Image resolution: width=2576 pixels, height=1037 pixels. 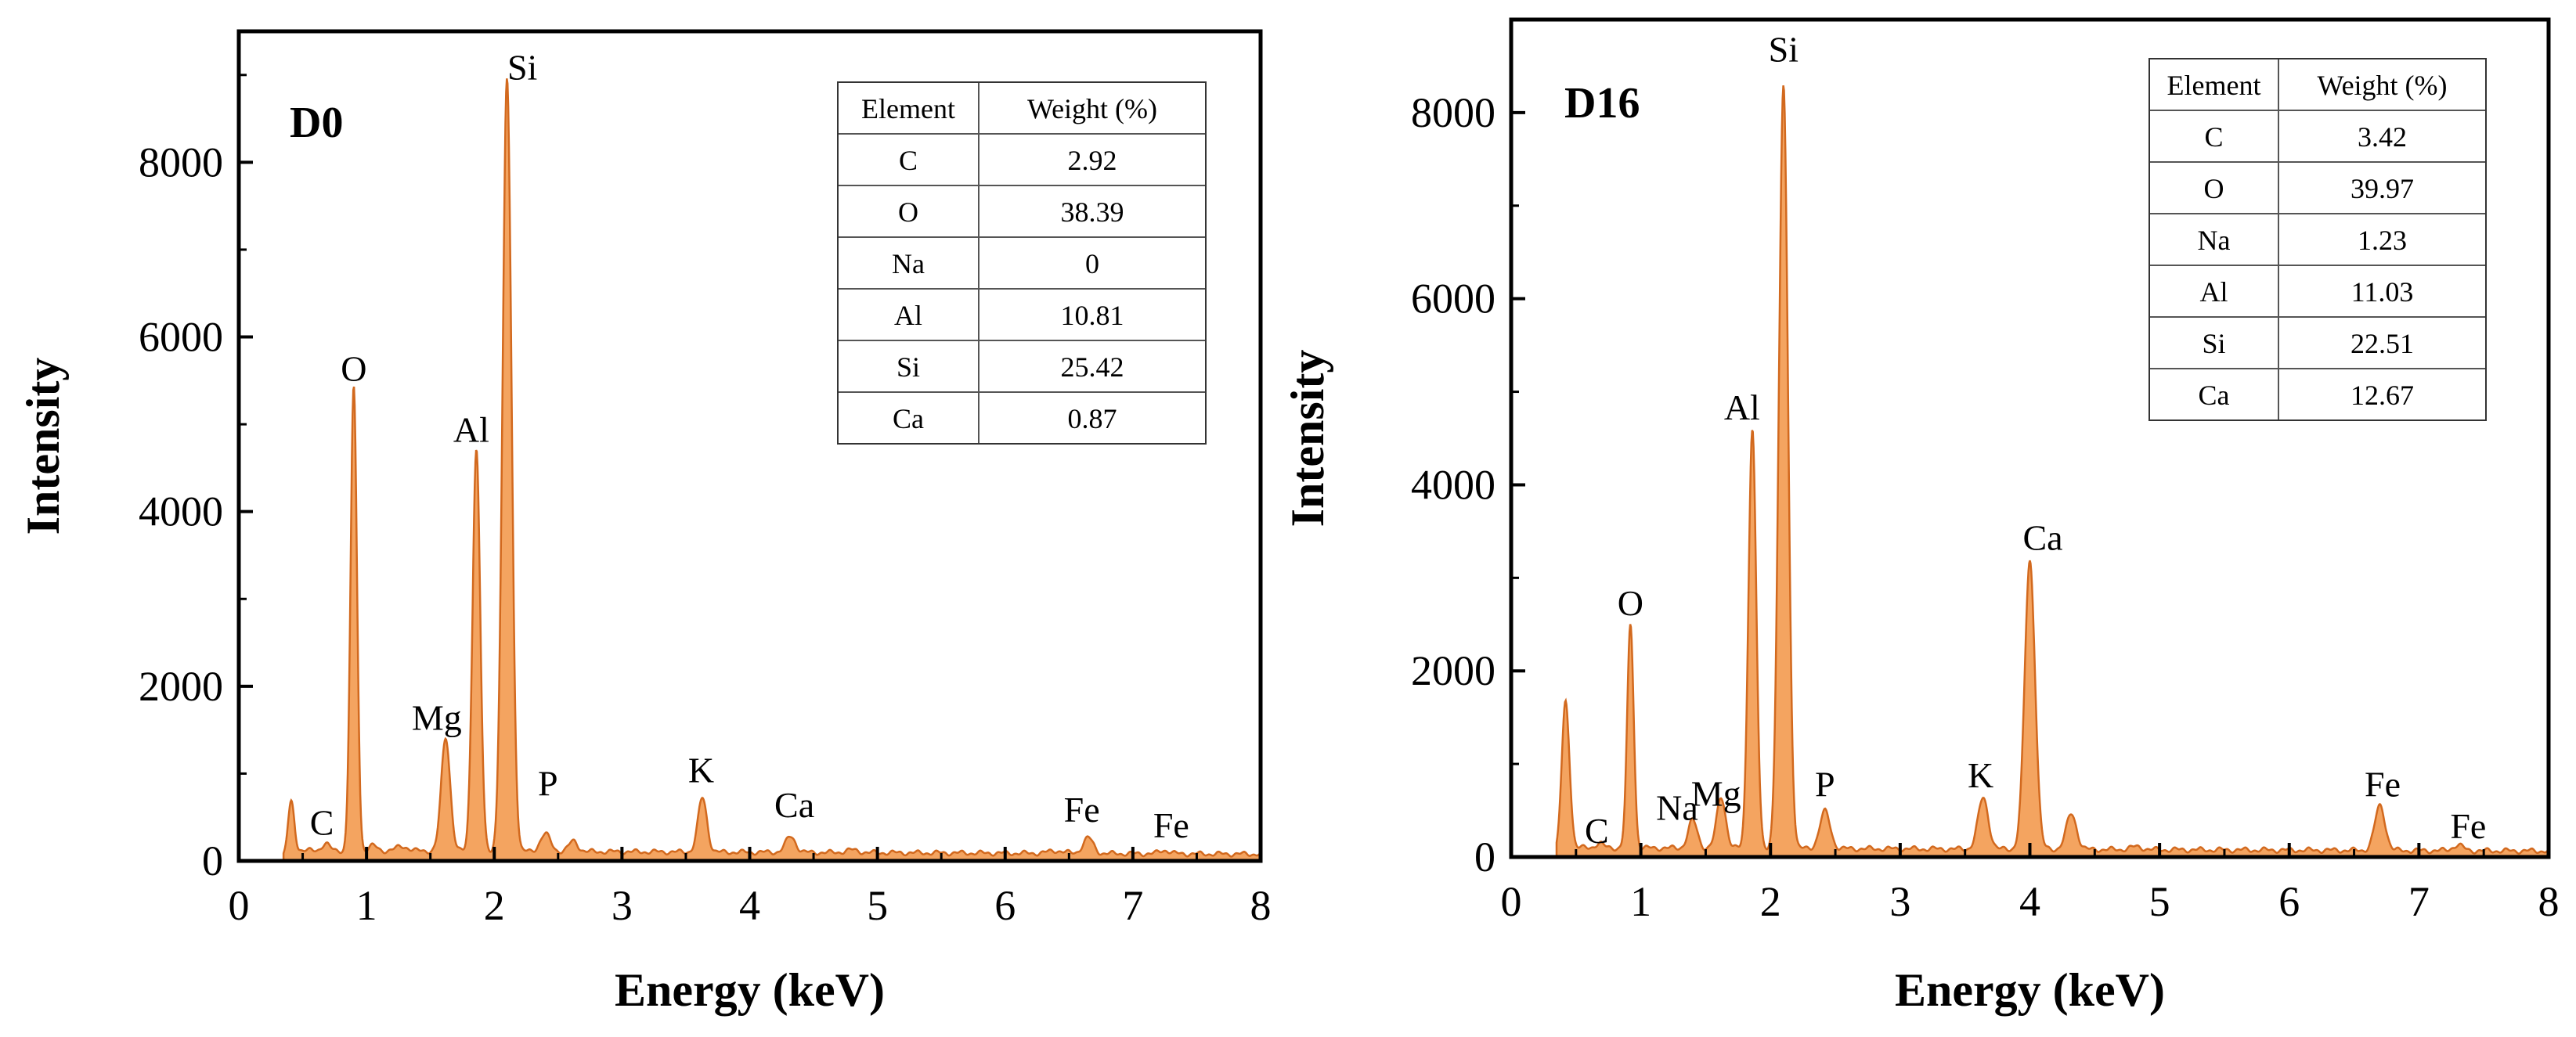 I want to click on table-weight: 39.97, so click(x=2382, y=188).